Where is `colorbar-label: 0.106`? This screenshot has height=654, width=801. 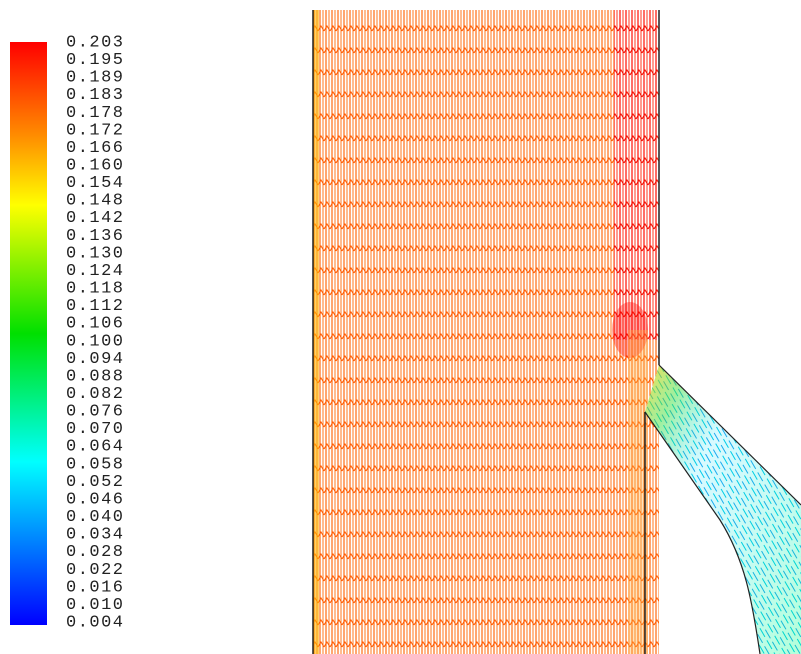 colorbar-label: 0.106 is located at coordinates (94, 324).